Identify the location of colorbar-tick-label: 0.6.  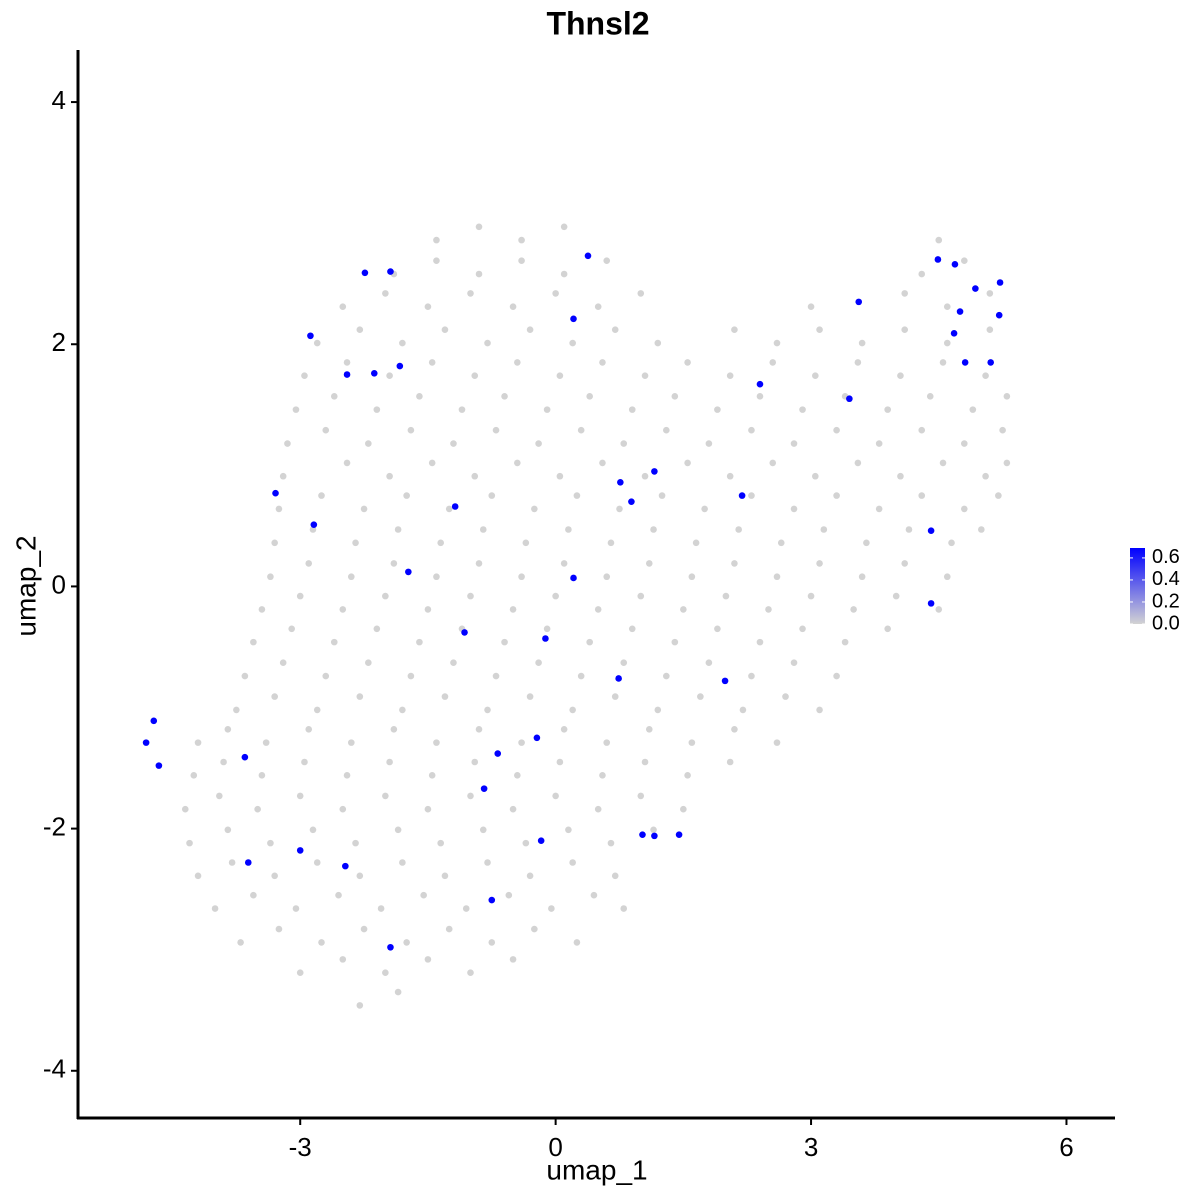
(1166, 557).